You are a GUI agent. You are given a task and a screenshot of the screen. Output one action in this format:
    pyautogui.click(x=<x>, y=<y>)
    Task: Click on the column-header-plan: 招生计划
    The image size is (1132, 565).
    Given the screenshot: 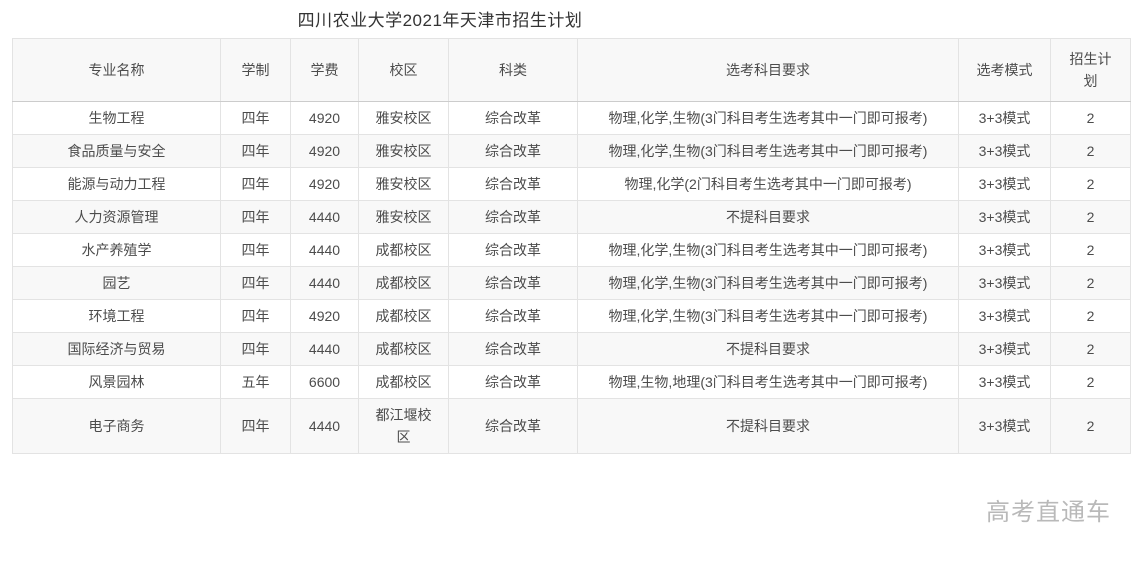 What is the action you would take?
    pyautogui.click(x=1090, y=70)
    